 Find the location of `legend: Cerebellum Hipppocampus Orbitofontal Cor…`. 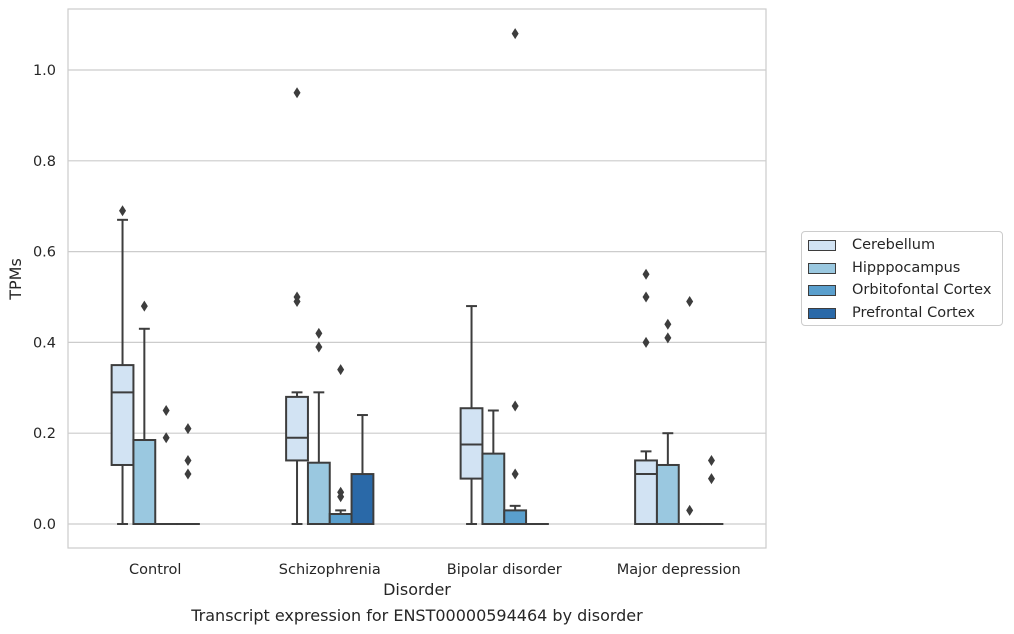

legend: Cerebellum Hipppocampus Orbitofontal Cor… is located at coordinates (902, 278).